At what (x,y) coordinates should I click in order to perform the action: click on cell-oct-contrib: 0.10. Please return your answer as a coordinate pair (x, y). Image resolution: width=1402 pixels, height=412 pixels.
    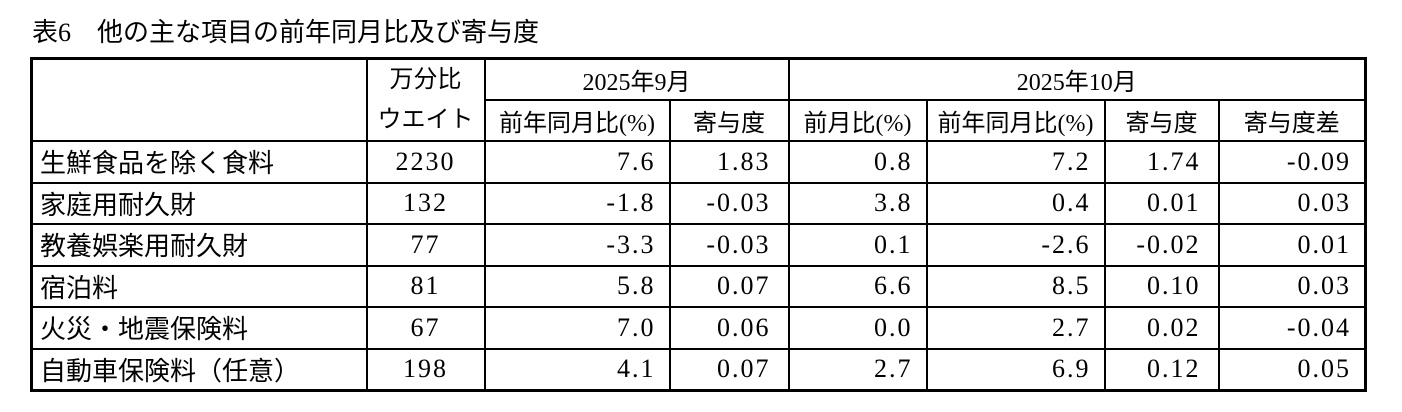
    Looking at the image, I should click on (1161, 286).